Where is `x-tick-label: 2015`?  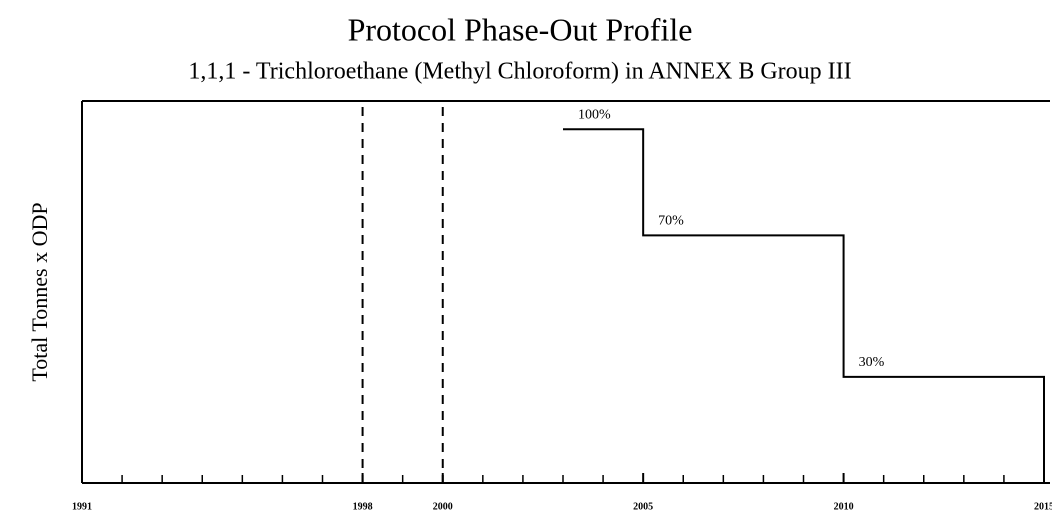 x-tick-label: 2015 is located at coordinates (1043, 506).